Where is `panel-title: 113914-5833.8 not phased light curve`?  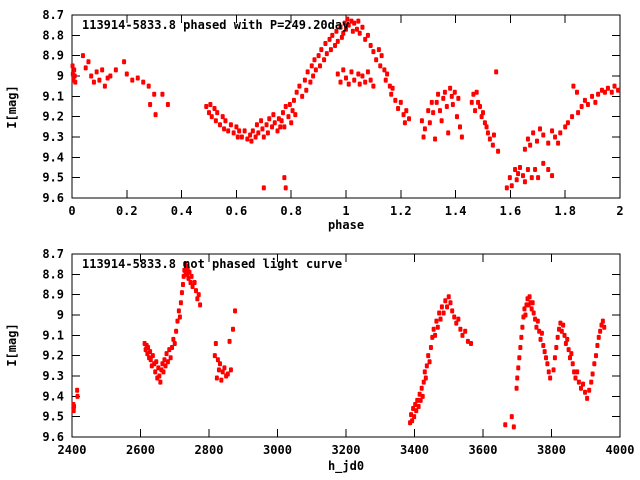 panel-title: 113914-5833.8 not phased light curve is located at coordinates (212, 264).